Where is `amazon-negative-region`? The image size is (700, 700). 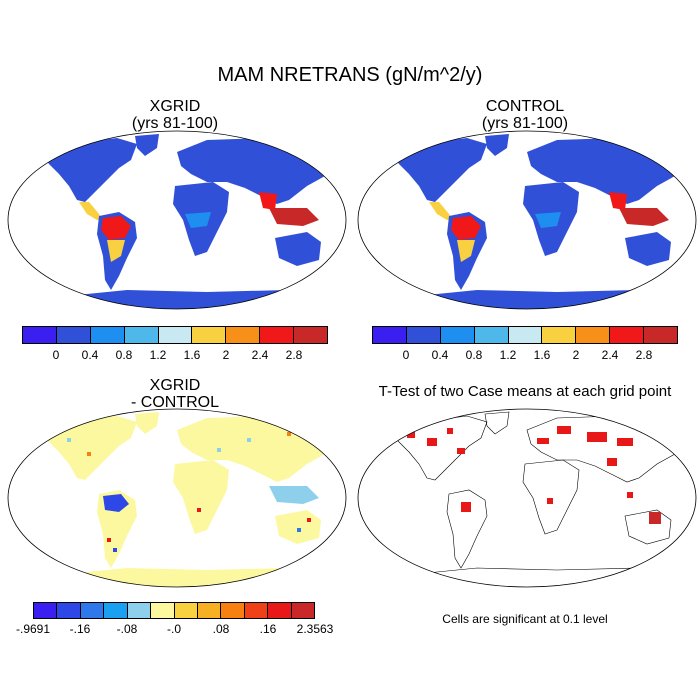 amazon-negative-region is located at coordinates (116, 503).